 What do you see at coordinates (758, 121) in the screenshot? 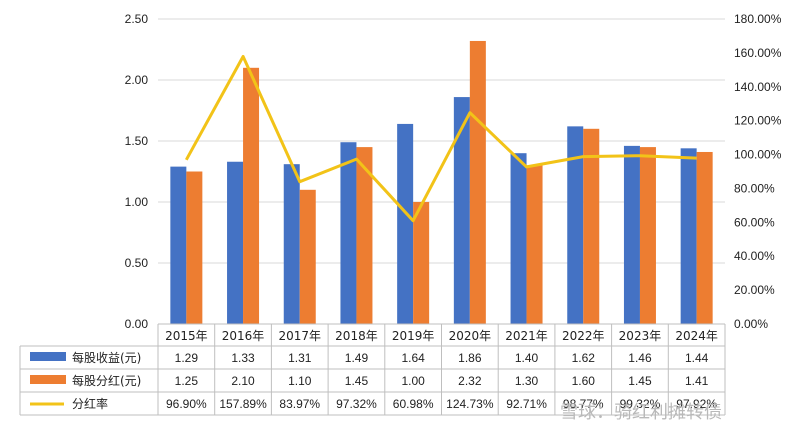
I see `y-right-tick-label: 120.00%` at bounding box center [758, 121].